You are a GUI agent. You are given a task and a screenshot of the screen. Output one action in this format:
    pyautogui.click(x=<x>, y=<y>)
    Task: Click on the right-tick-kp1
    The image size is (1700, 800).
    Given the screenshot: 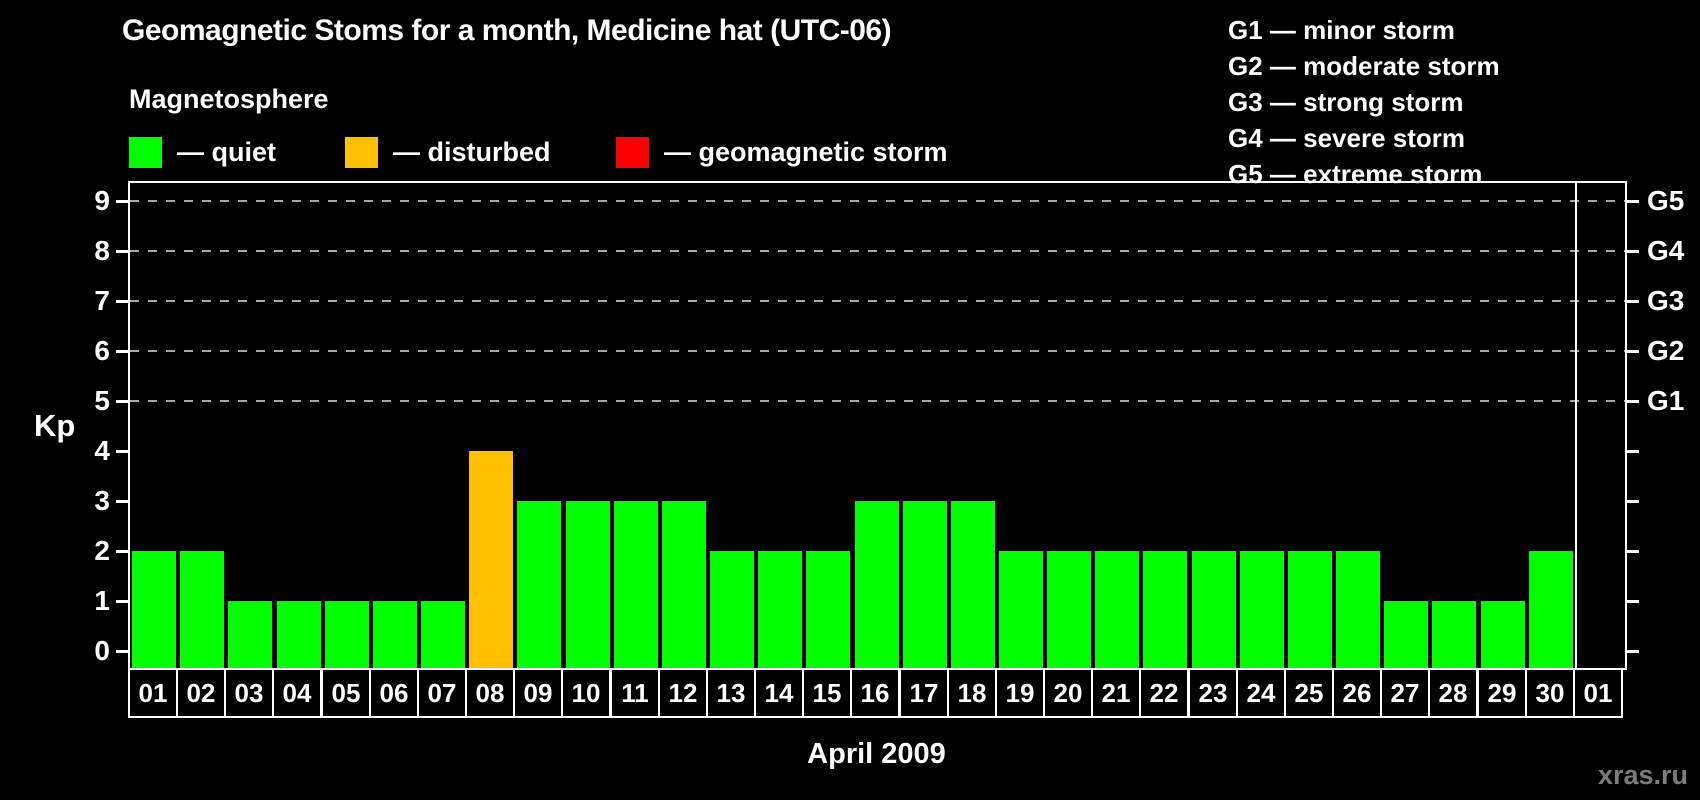 What is the action you would take?
    pyautogui.click(x=1633, y=601)
    